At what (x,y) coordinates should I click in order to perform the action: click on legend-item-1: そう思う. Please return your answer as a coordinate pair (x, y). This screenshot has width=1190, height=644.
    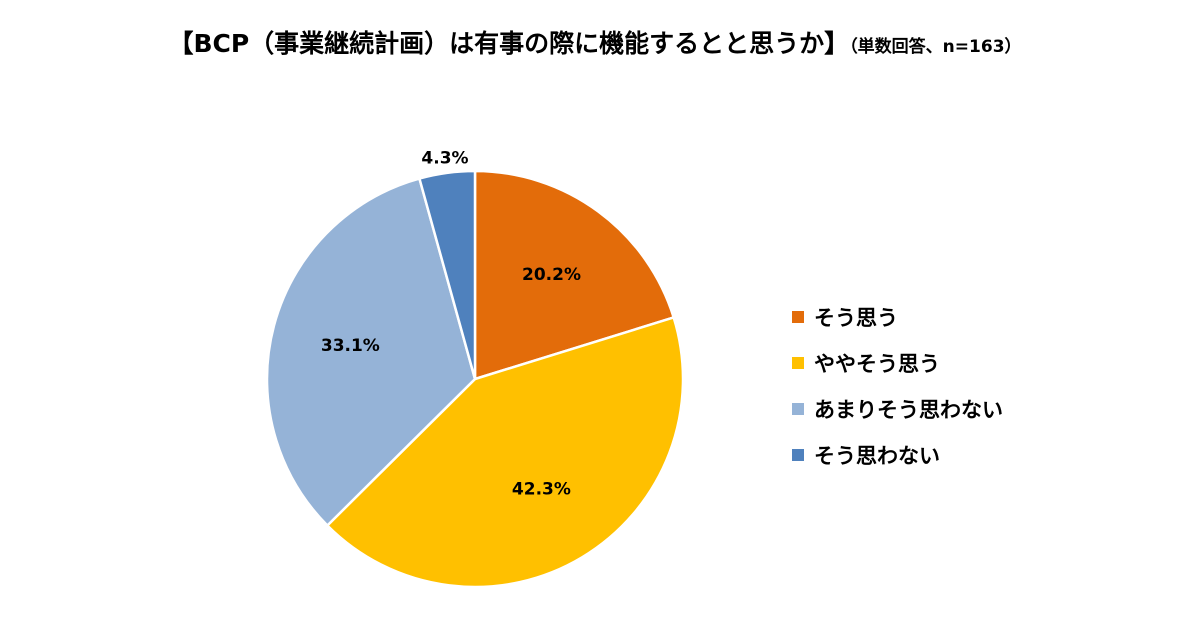
    Looking at the image, I should click on (897, 317).